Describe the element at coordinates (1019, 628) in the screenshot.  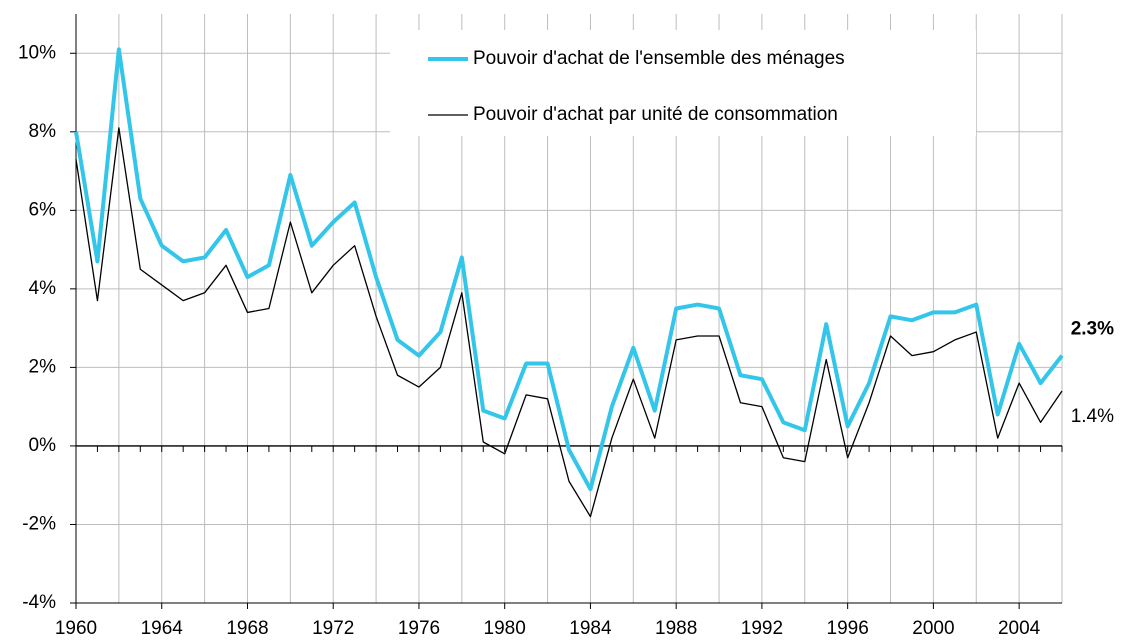
I see `x-tick-label: 2004` at that location.